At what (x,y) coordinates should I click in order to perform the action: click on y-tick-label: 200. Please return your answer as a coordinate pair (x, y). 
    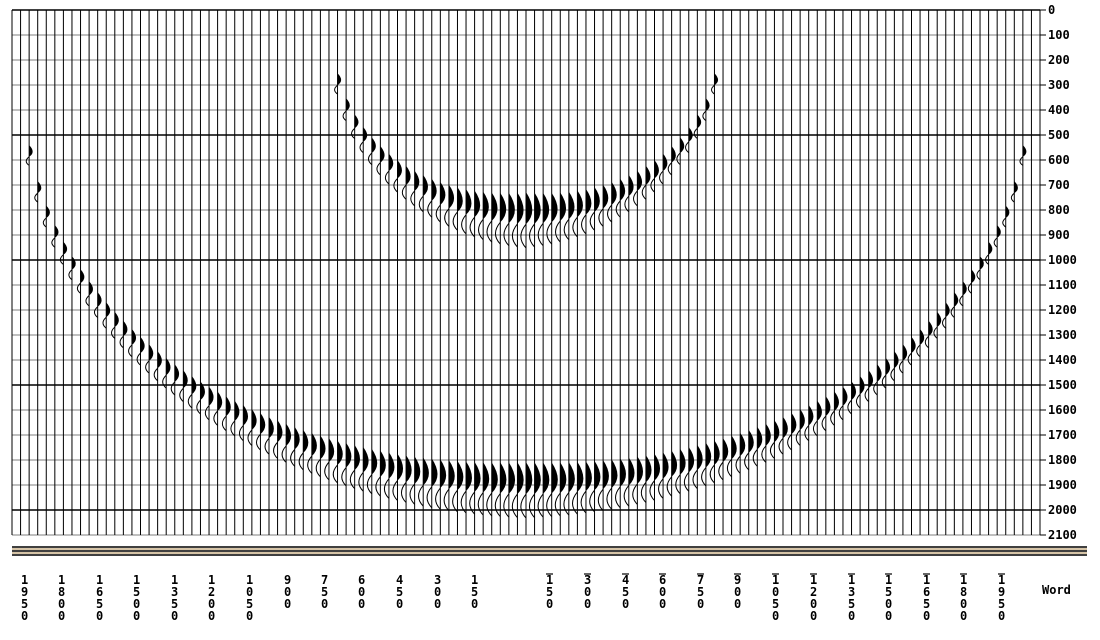
    Looking at the image, I should click on (1059, 60).